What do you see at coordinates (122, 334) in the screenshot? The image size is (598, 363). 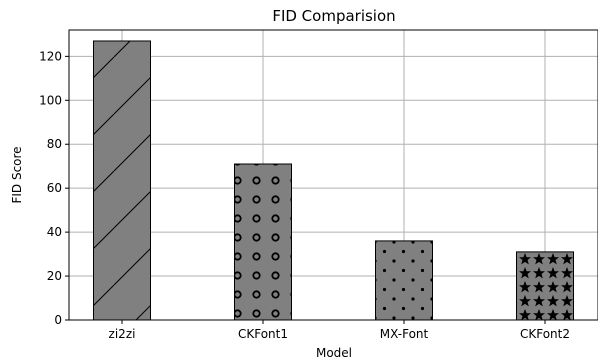 I see `x-tick-label: zi2zi` at bounding box center [122, 334].